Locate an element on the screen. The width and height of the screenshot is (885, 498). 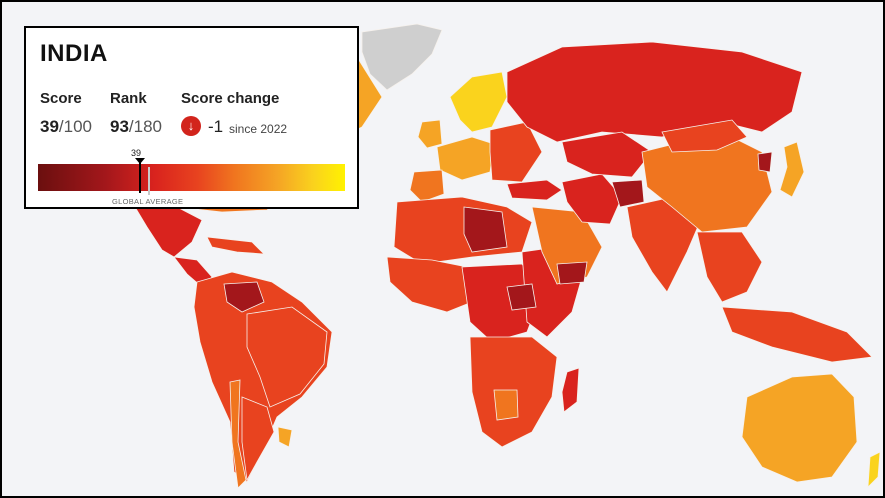
country-region-japan is located at coordinates (792, 169).